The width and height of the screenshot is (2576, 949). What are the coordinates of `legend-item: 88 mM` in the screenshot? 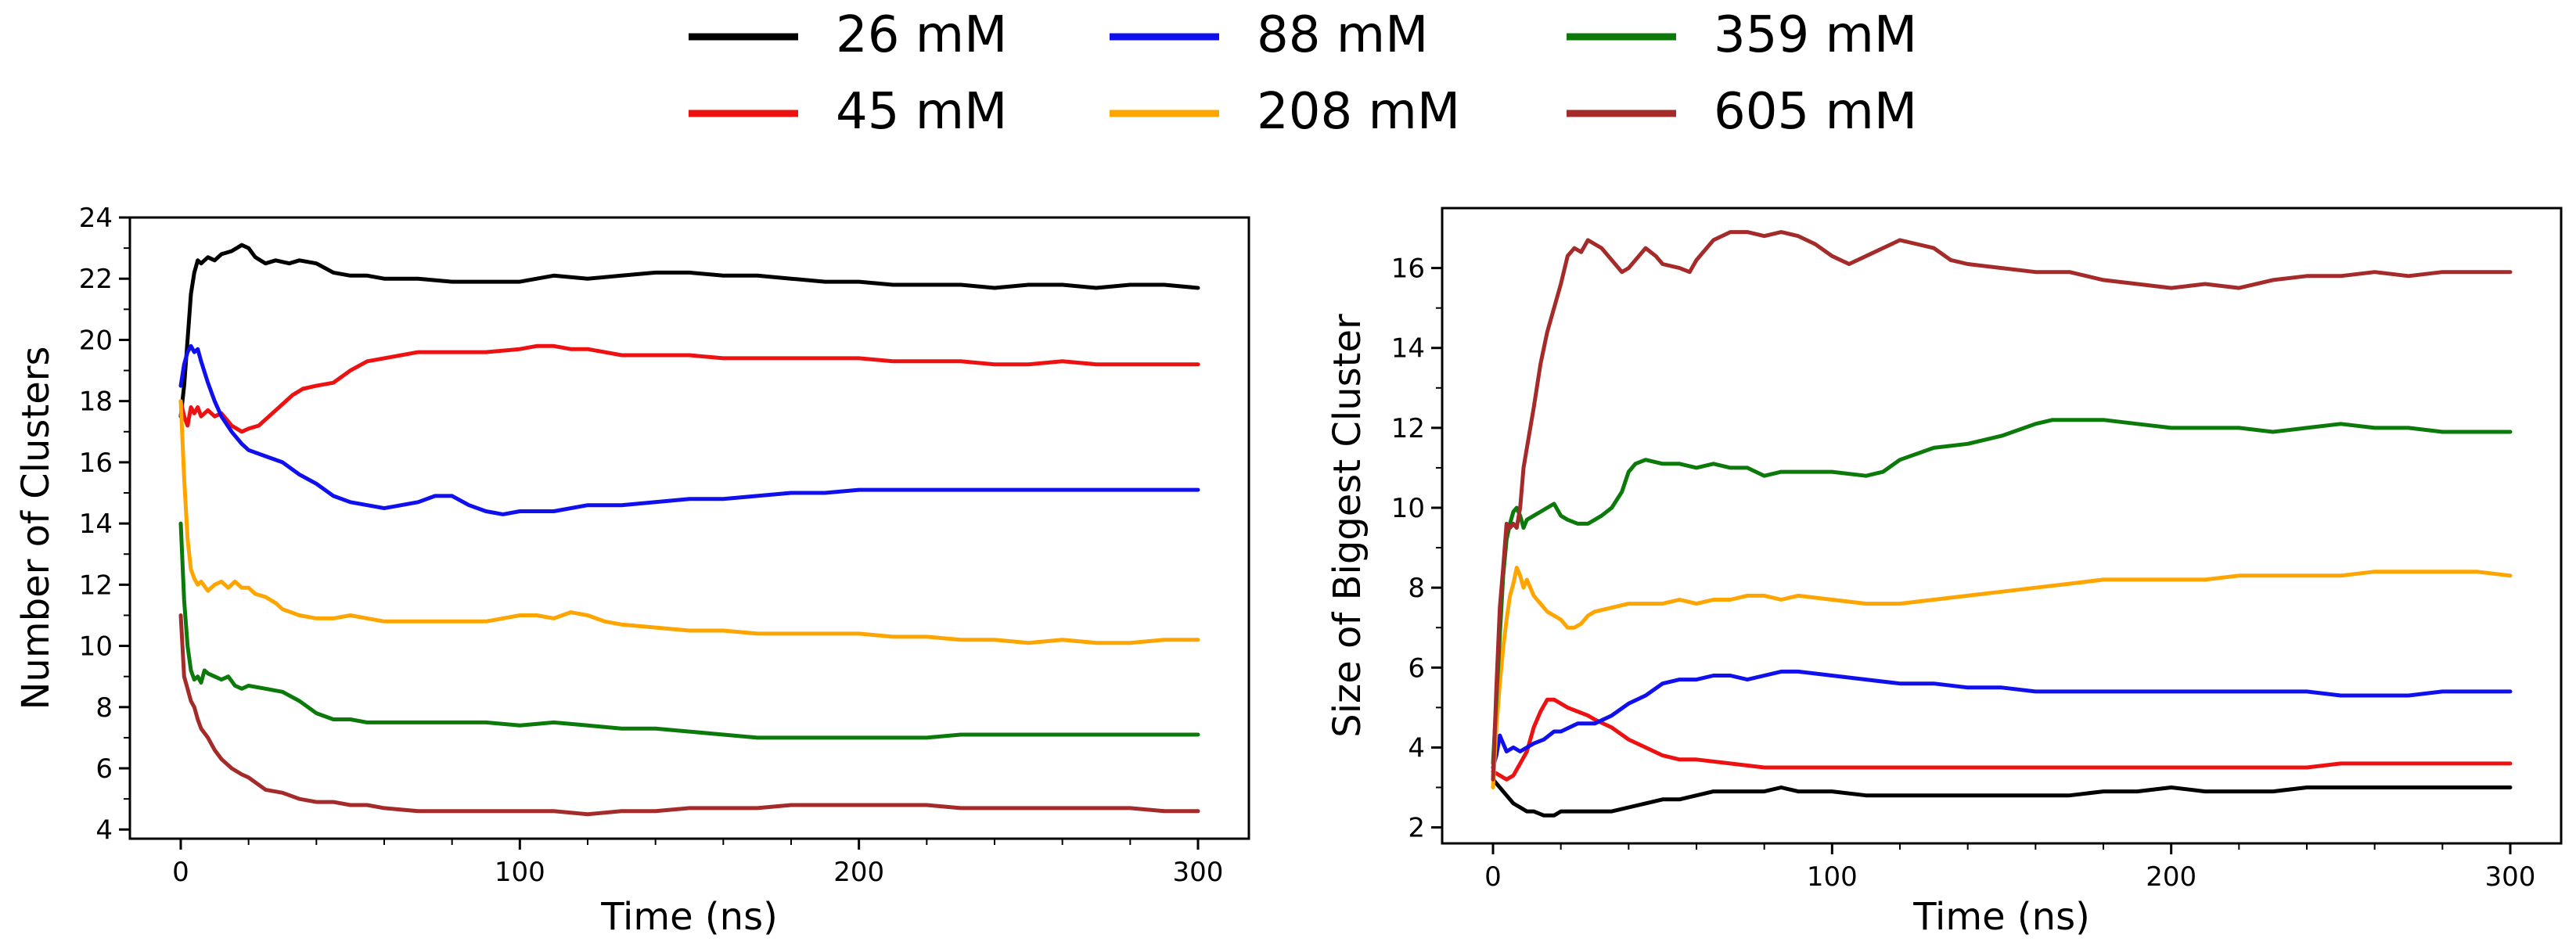 It's located at (1269, 35).